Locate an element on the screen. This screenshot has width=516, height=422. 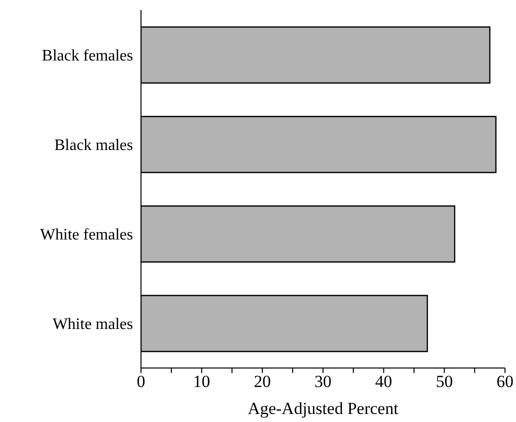
x-axis-title: Age-Adjusted Percent is located at coordinates (323, 408).